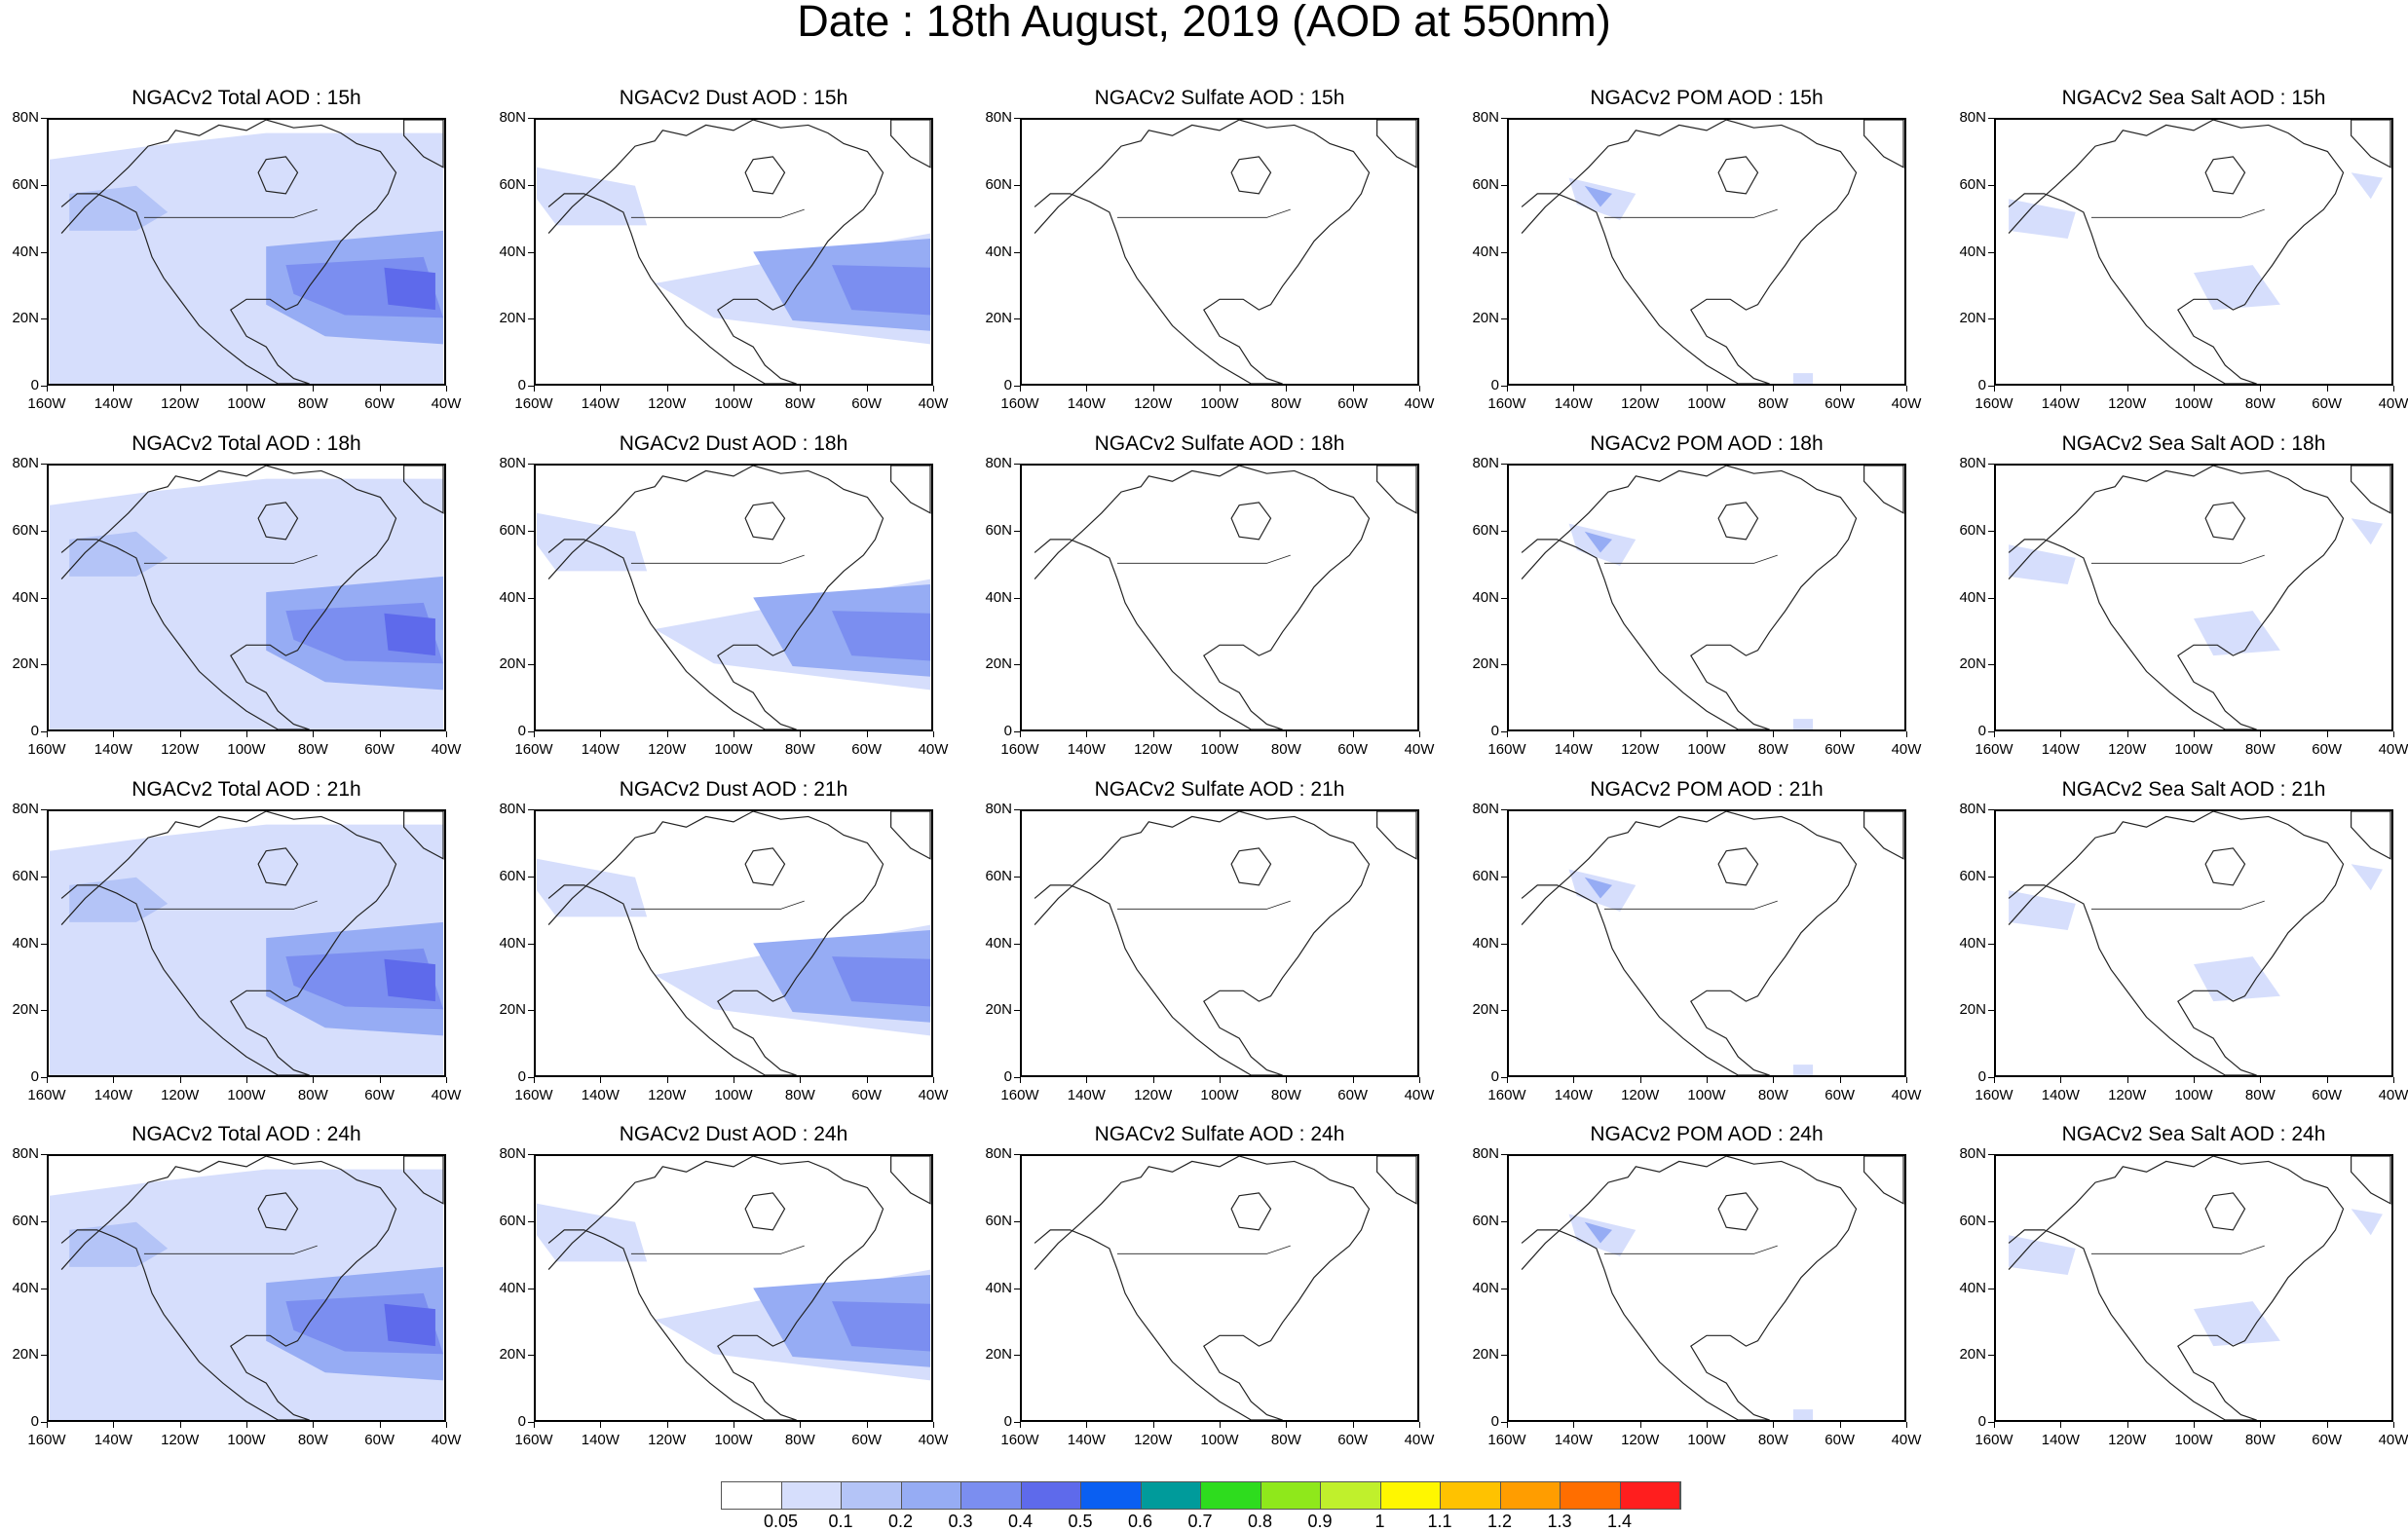  Describe the element at coordinates (1619, 1521) in the screenshot. I see `colorbar-label: 1.4` at that location.